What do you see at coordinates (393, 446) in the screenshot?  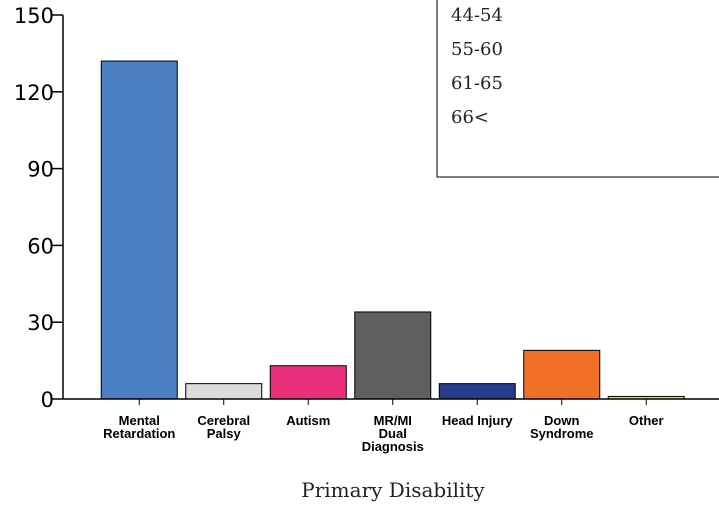 I see `x-tick-label: Diagnosis` at bounding box center [393, 446].